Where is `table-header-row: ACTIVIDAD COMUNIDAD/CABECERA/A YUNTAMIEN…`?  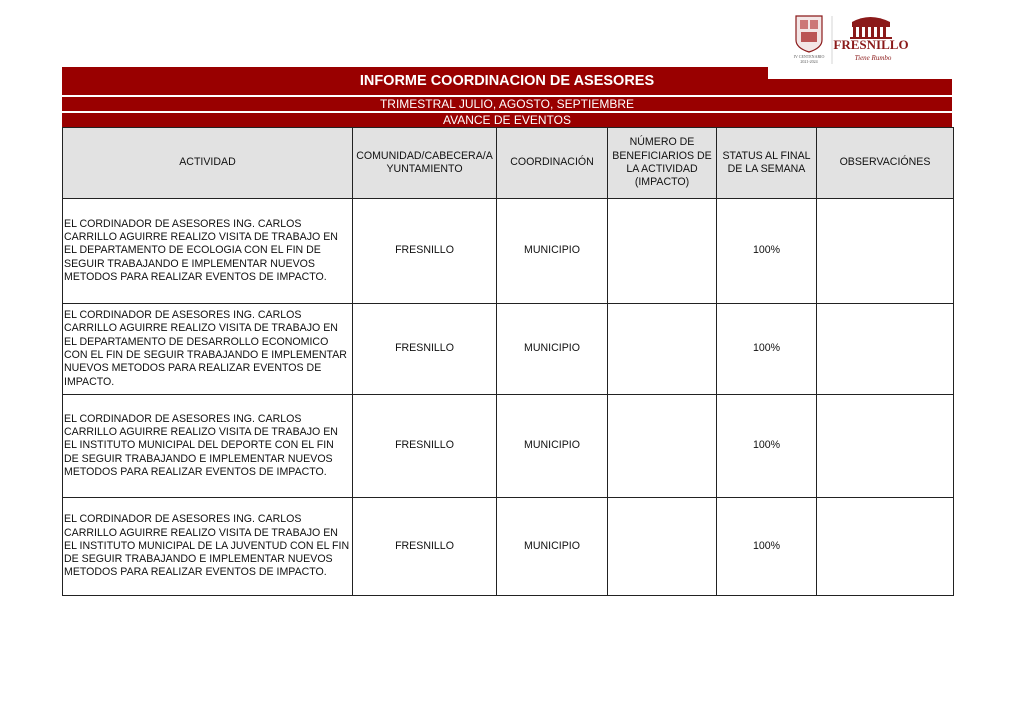 table-header-row: ACTIVIDAD COMUNIDAD/CABECERA/A YUNTAMIEN… is located at coordinates (508, 163).